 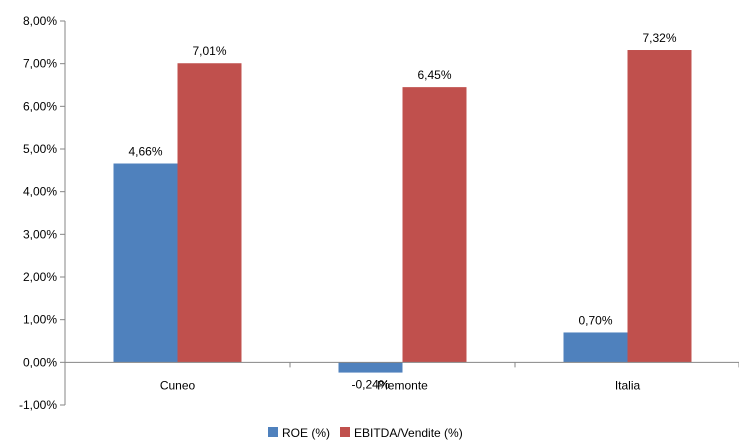 I want to click on data-label: 7,32%, so click(x=659, y=38).